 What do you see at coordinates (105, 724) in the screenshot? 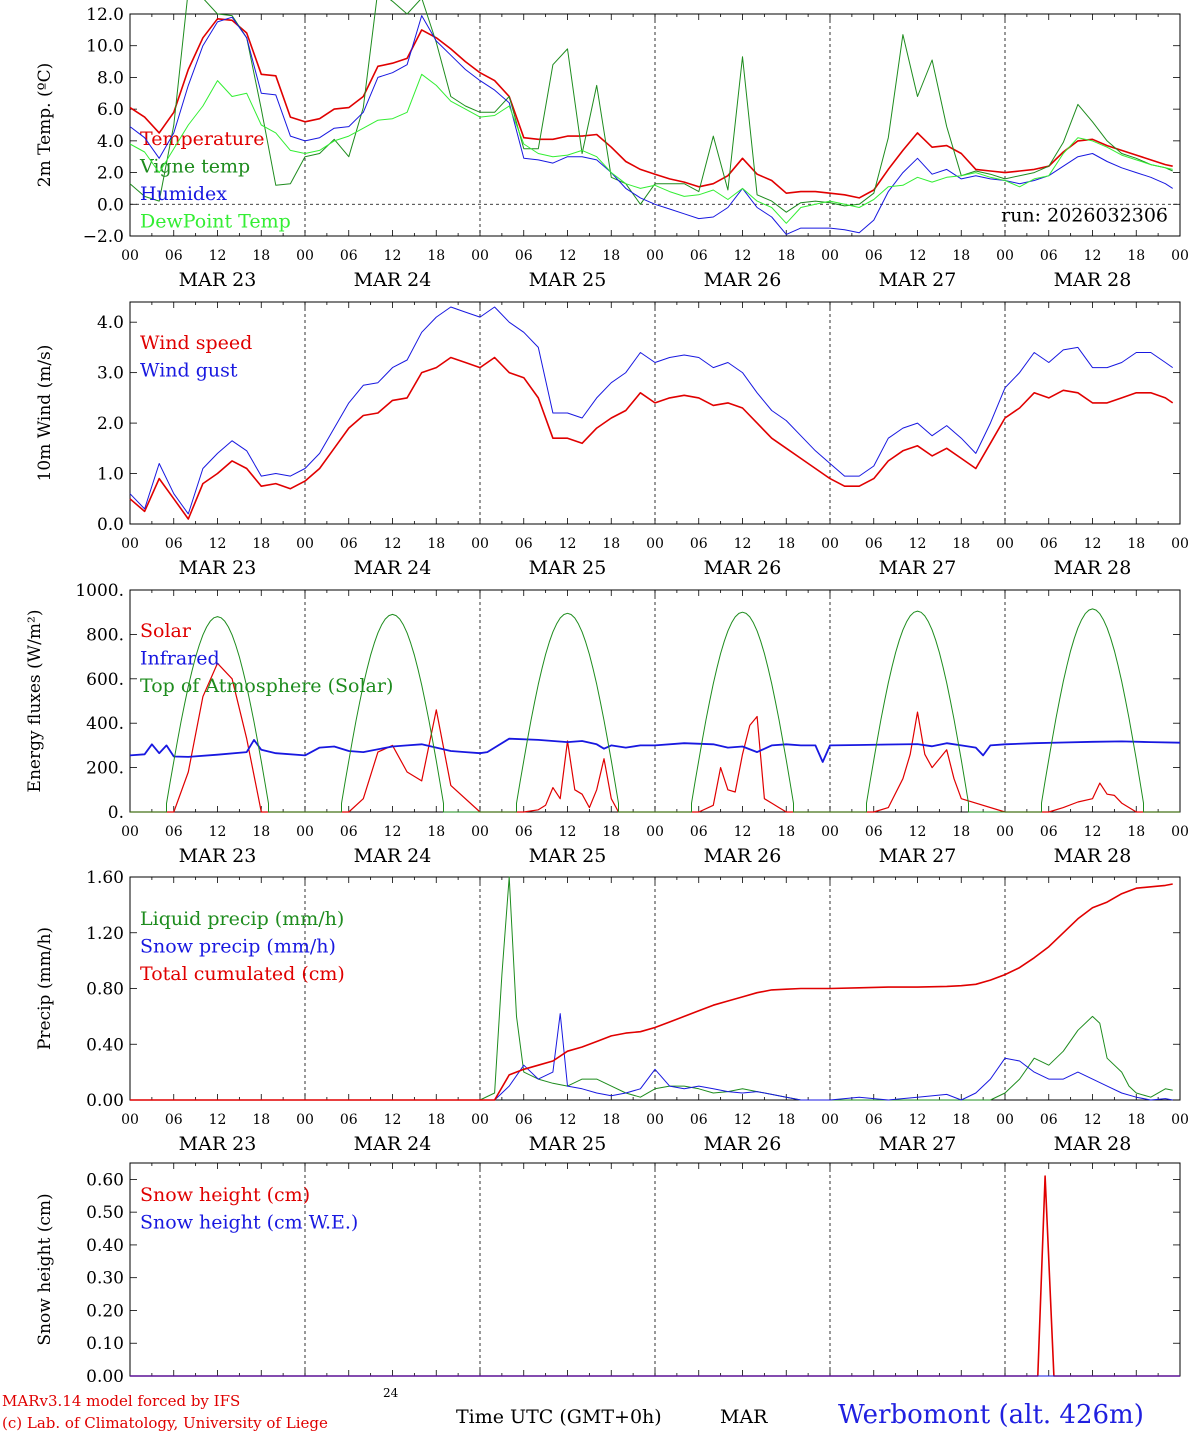
I see `y-tick-label: 400.` at bounding box center [105, 724].